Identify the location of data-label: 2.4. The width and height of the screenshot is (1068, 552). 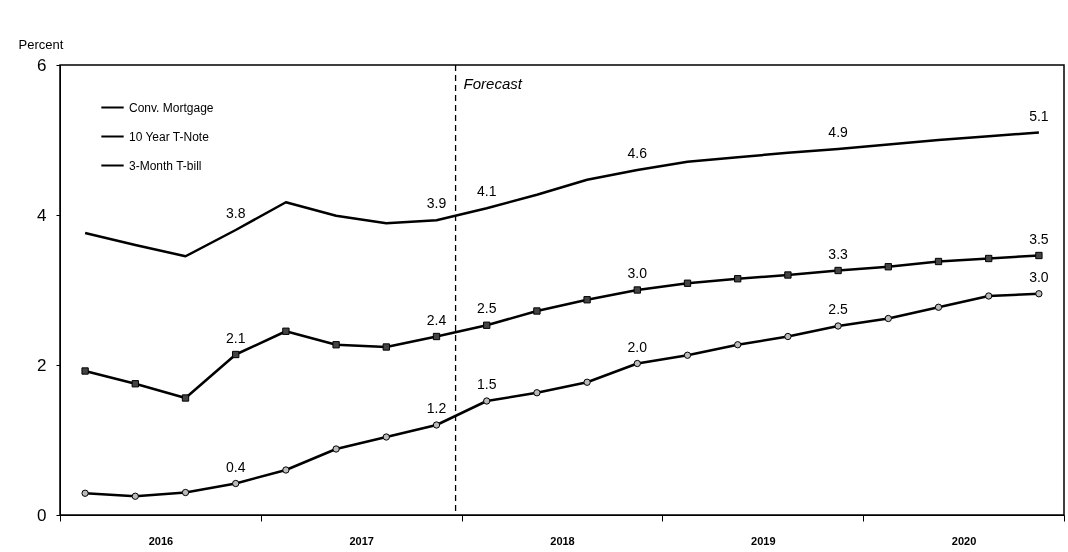
(436, 319).